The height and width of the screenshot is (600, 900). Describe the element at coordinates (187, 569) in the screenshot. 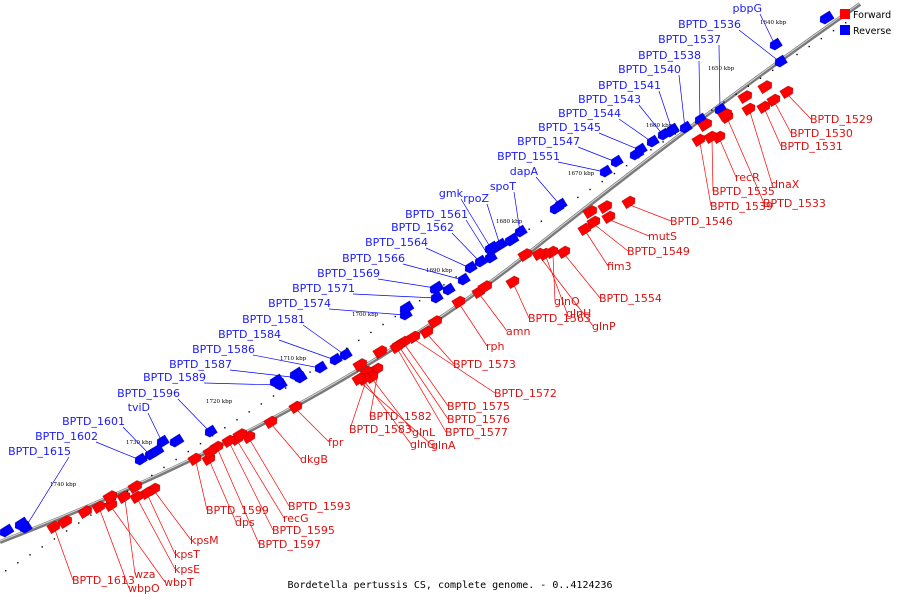

I see `forward-gene-label: kpsE` at that location.